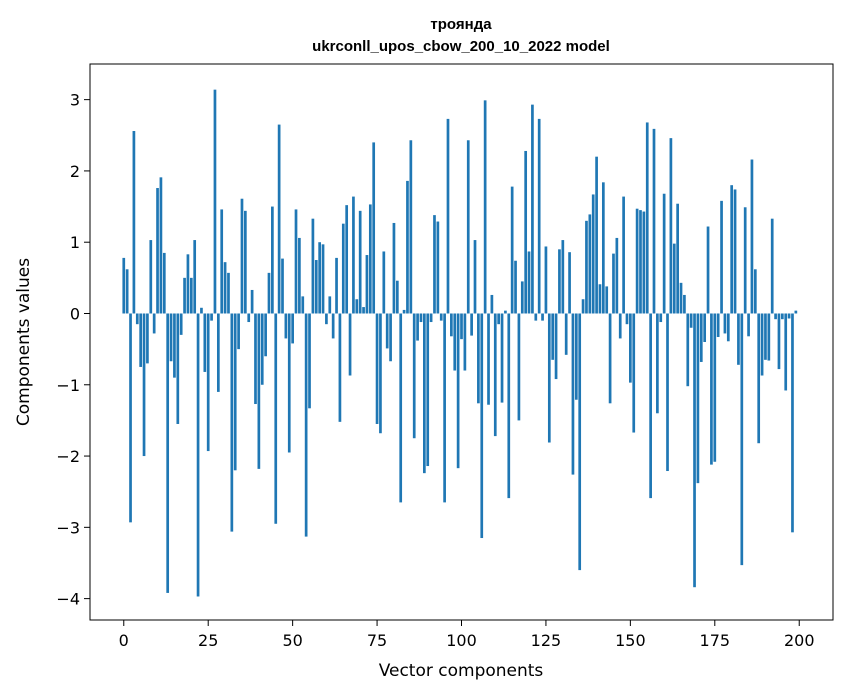  Describe the element at coordinates (68, 527) in the screenshot. I see `y-tick-label: −3` at that location.